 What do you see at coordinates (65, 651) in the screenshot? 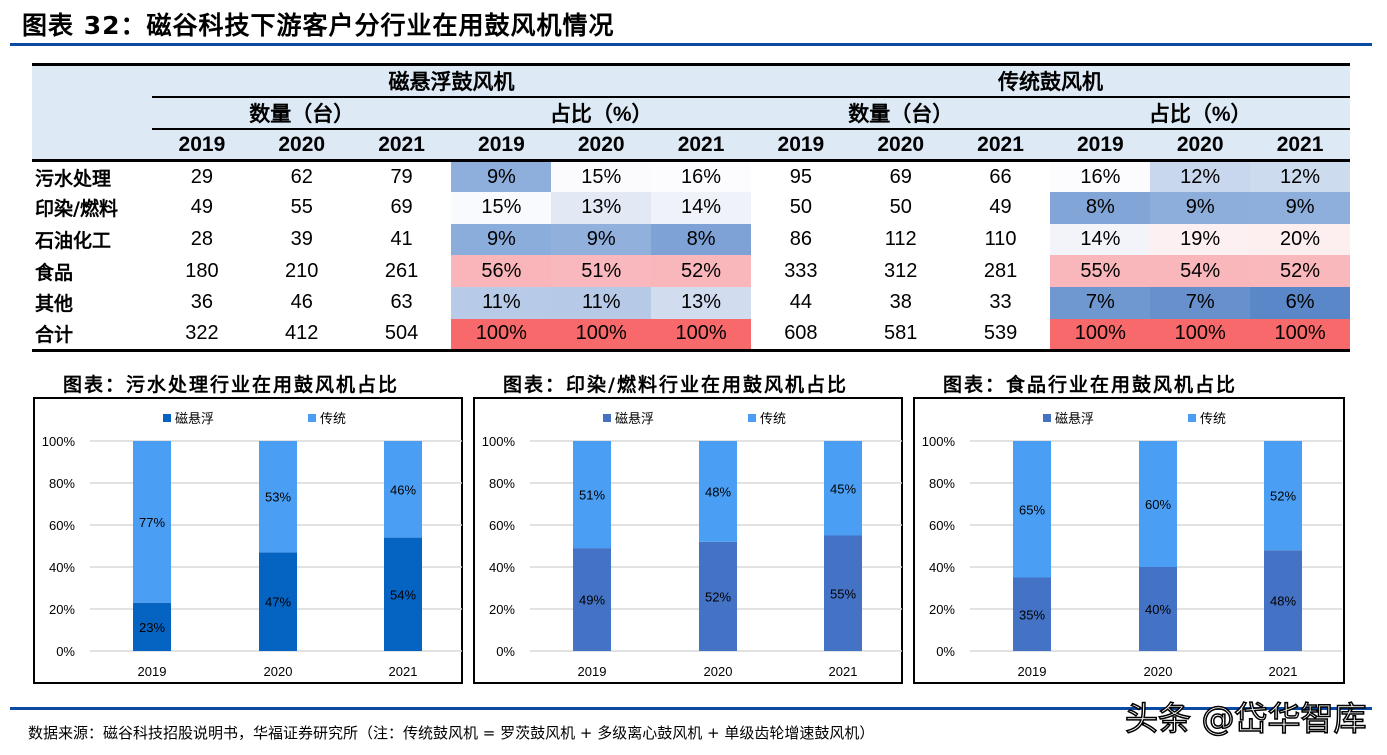
I see `y-tick-label: 0%` at bounding box center [65, 651].